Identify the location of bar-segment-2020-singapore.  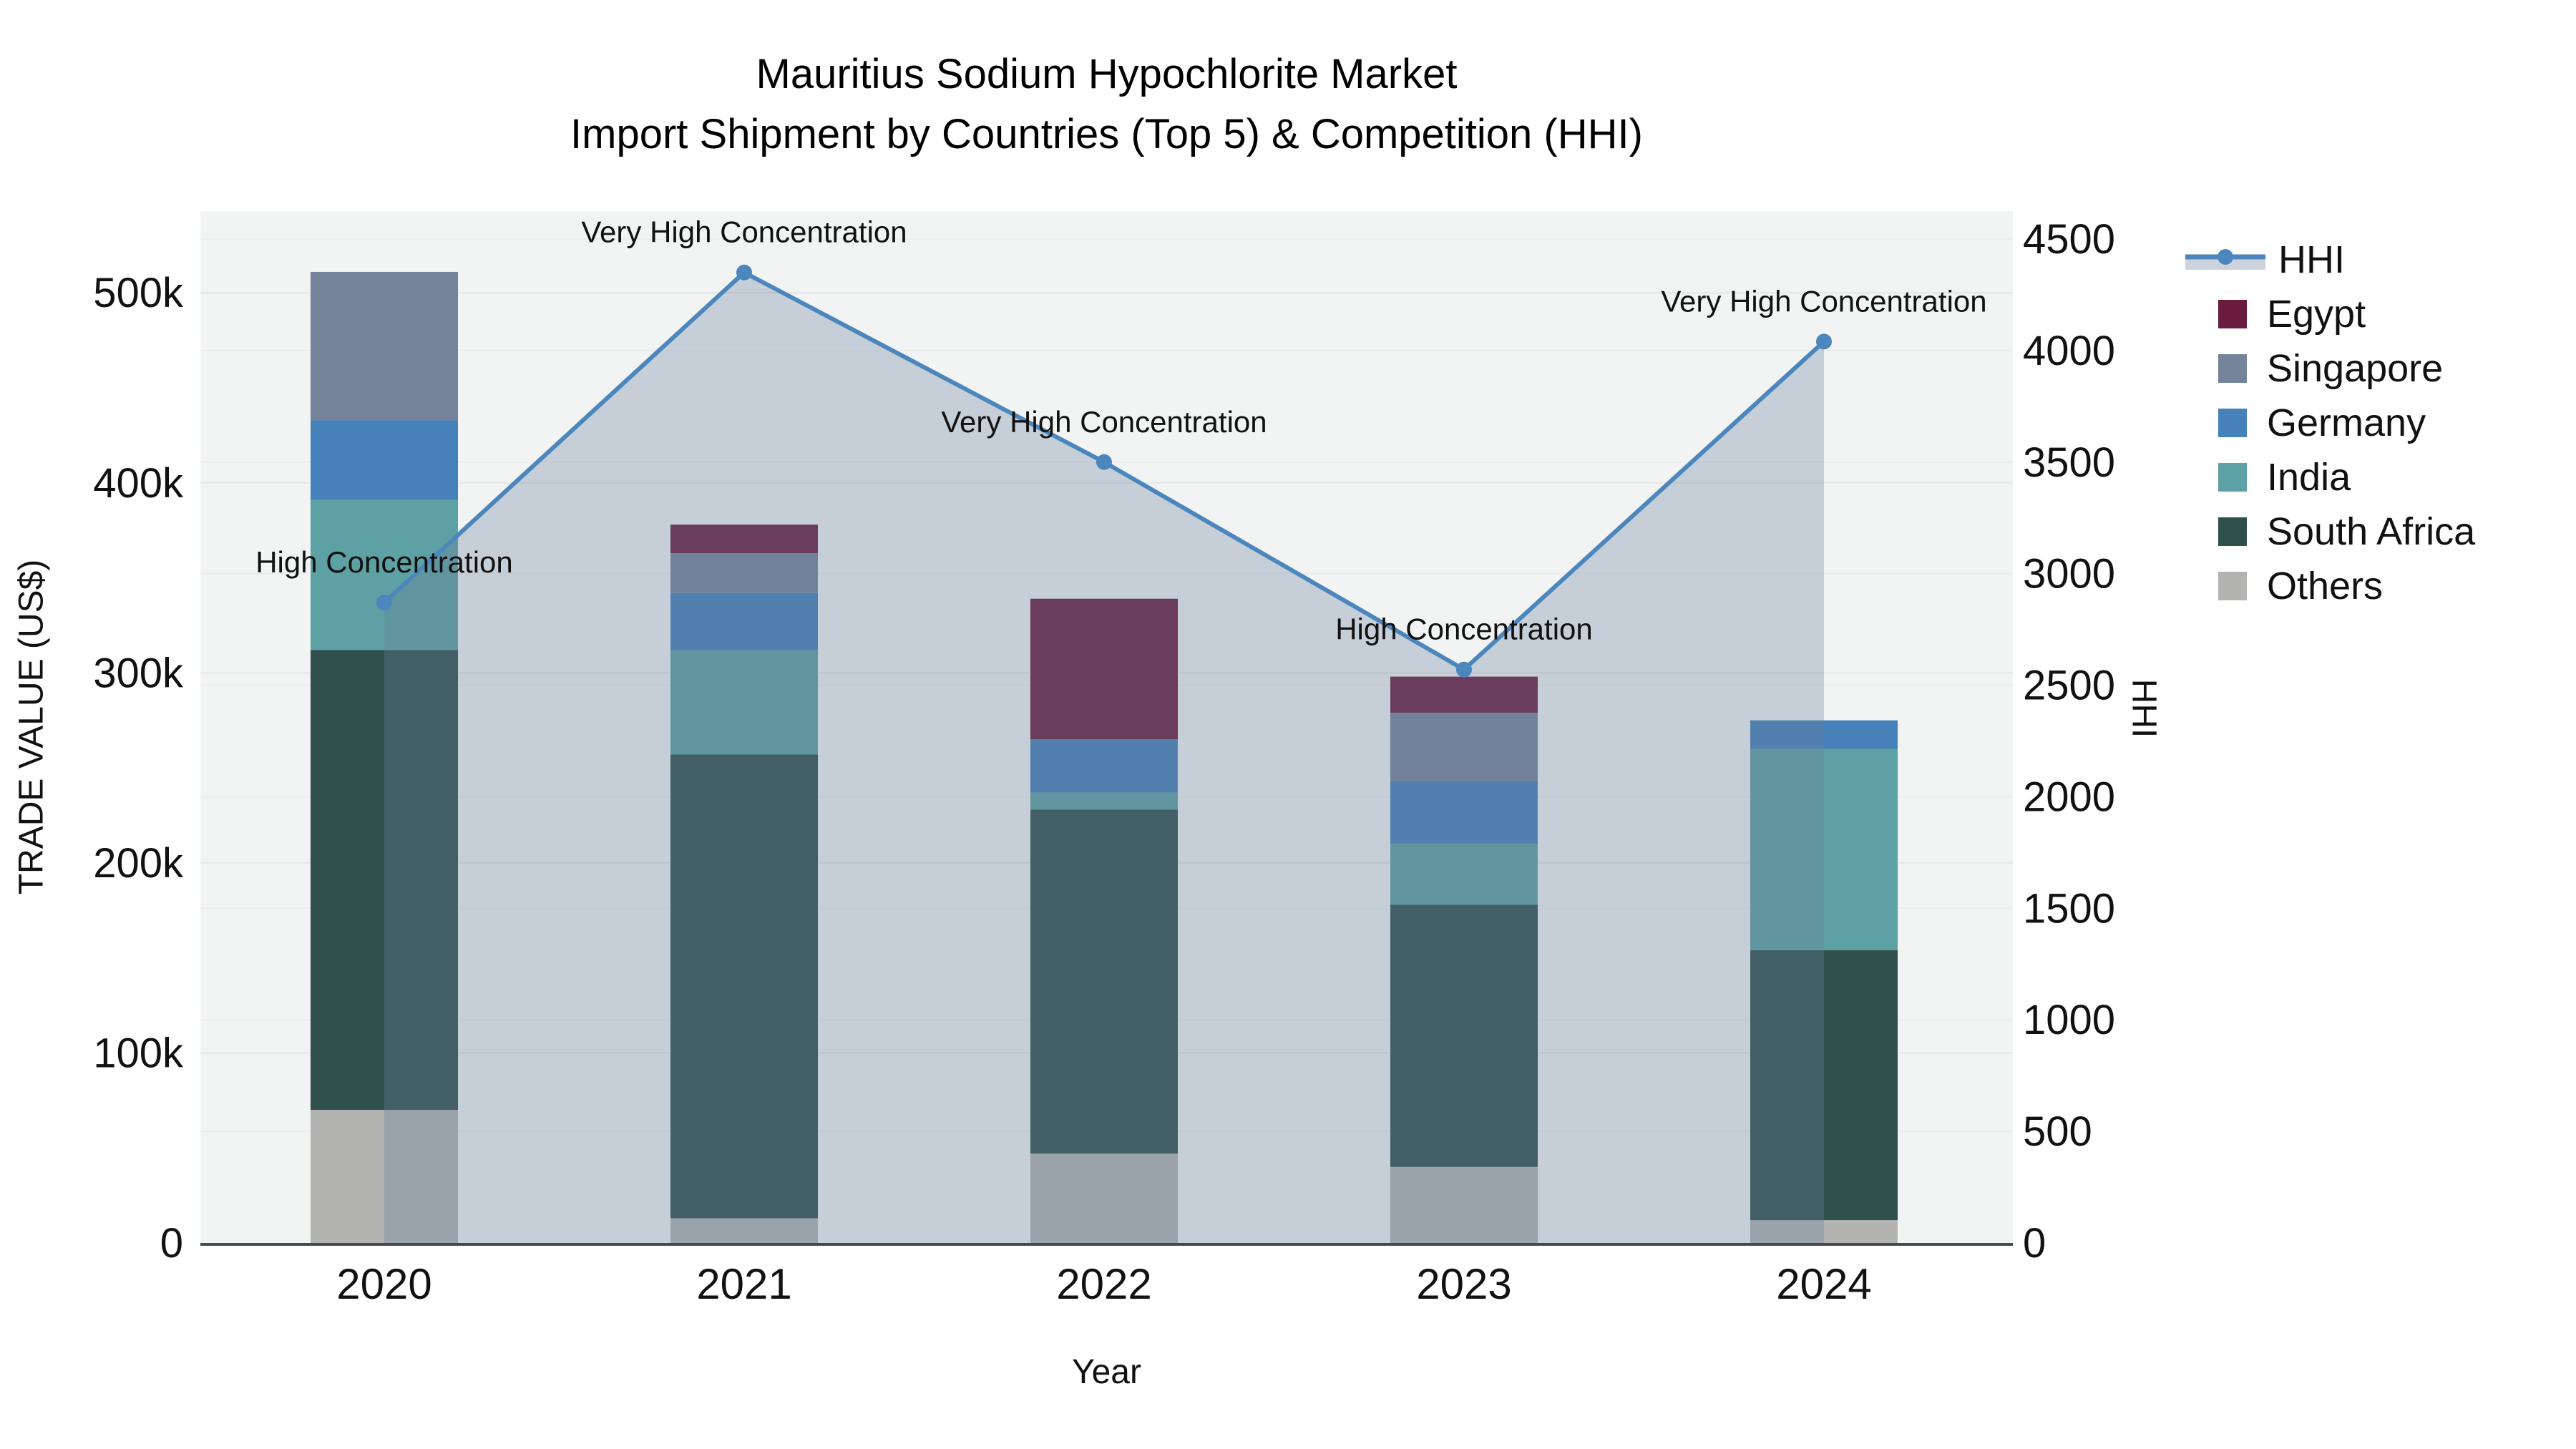
(384, 346).